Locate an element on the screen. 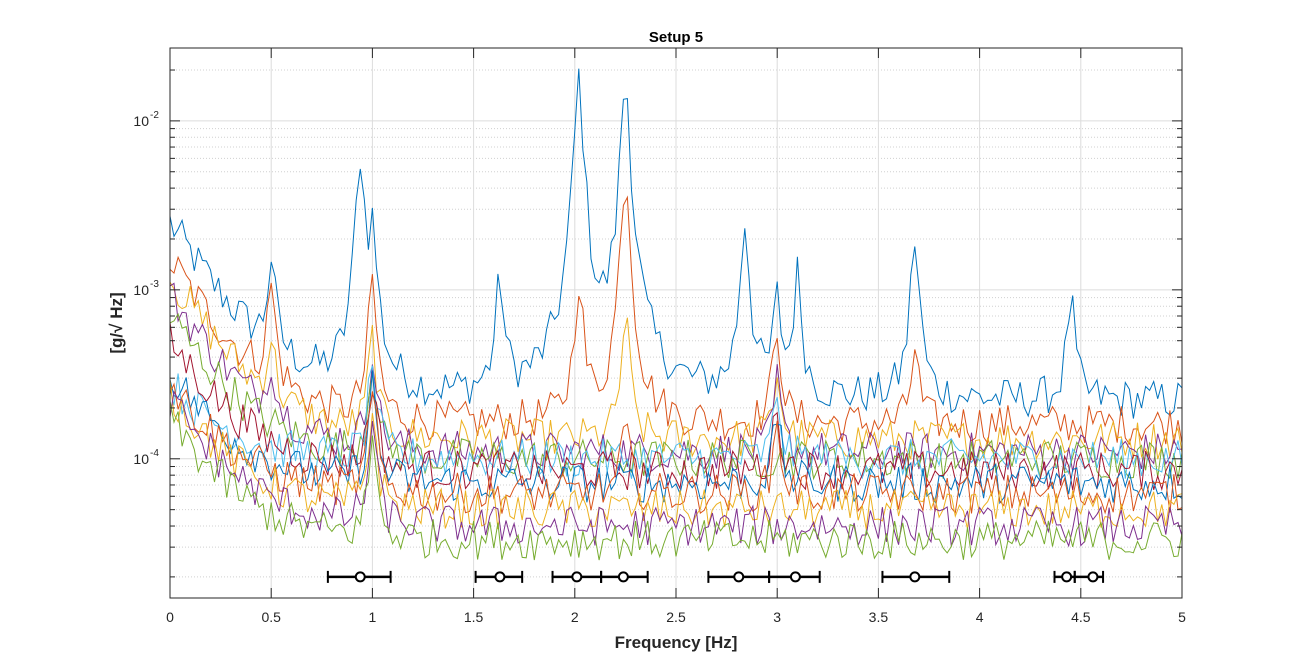  y-tick-exponent: -2 is located at coordinates (154, 115).